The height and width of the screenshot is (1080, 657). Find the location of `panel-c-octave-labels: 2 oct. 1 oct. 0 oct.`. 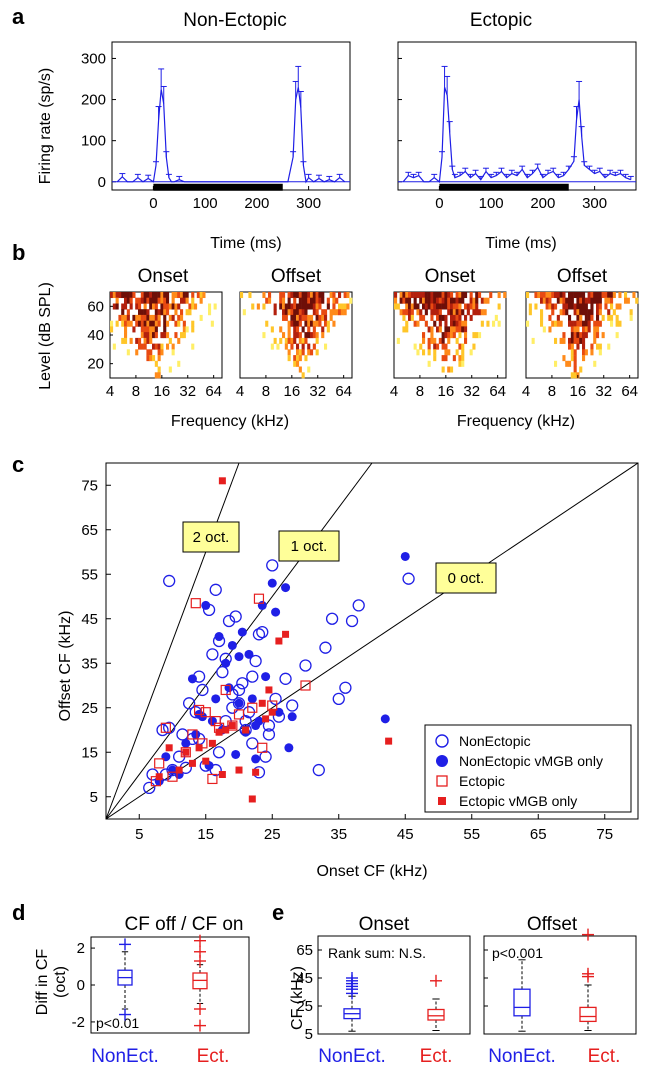

panel-c-octave-labels: 2 oct. 1 oct. 0 oct. is located at coordinates (339, 557).